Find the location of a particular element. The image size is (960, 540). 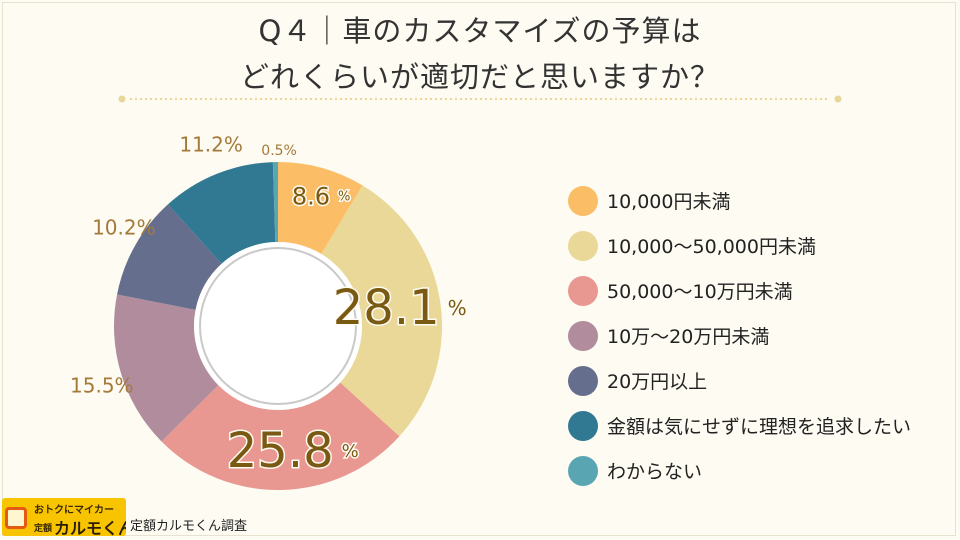

value-label-4: 15.5% is located at coordinates (102, 385).